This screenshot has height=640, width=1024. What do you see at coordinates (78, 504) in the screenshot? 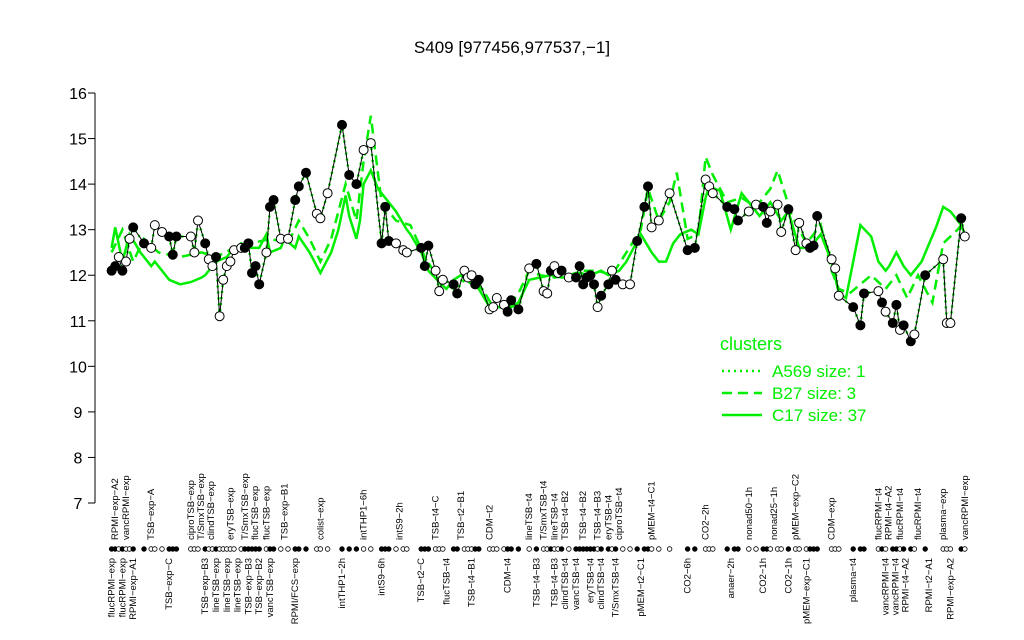
I see `y-tick-label: 7` at bounding box center [78, 504].